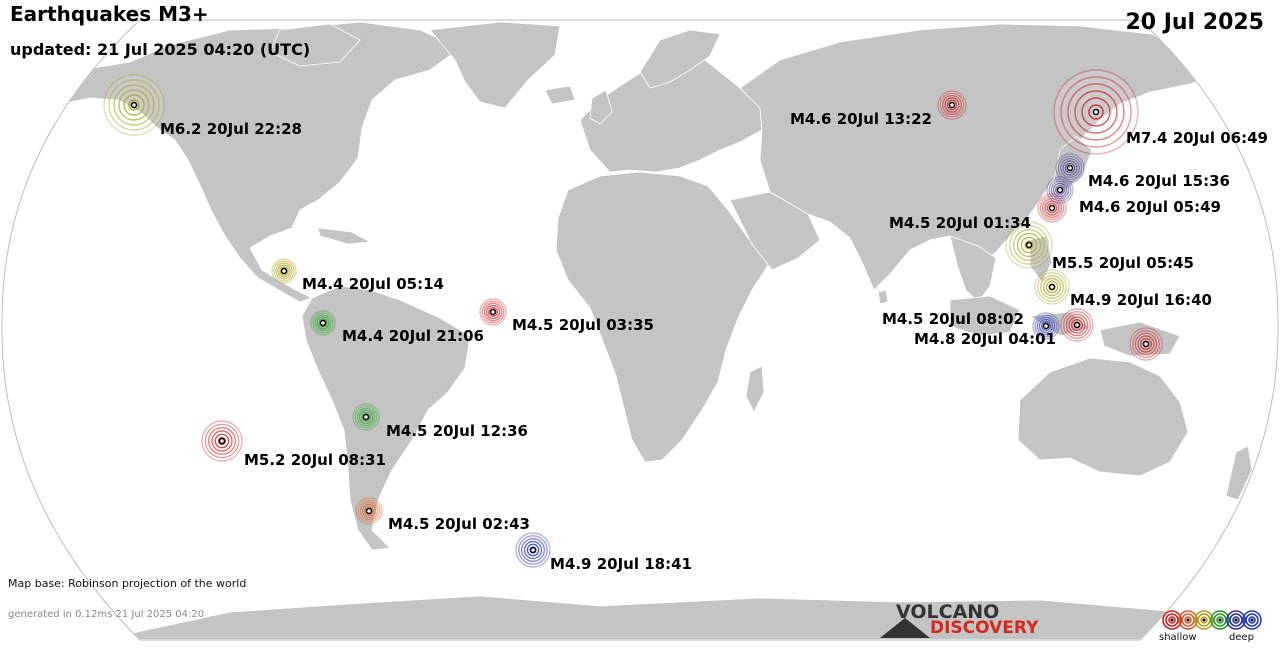 Image resolution: width=1280 pixels, height=650 pixels. What do you see at coordinates (755, 389) in the screenshot?
I see `land-madagascar` at bounding box center [755, 389].